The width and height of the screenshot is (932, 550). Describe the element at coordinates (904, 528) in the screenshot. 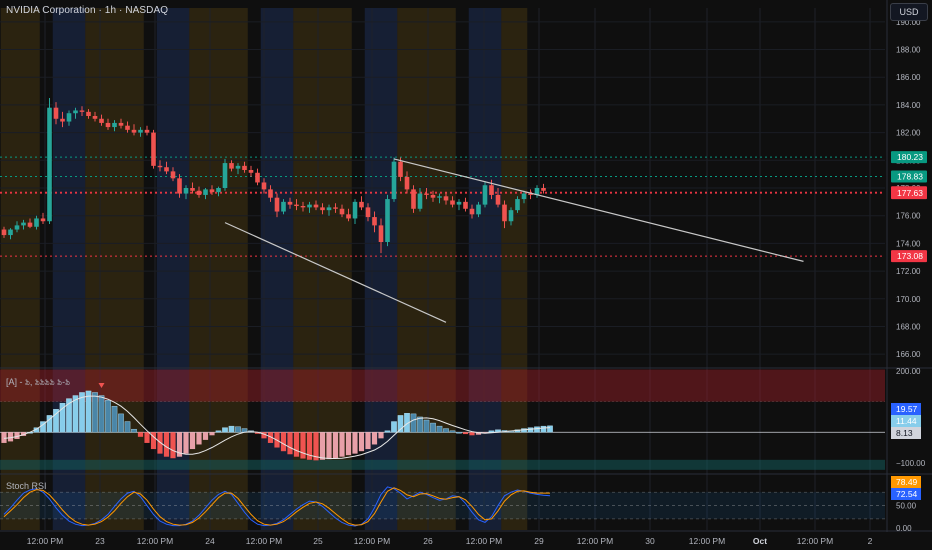

I see `rsi-axis-tick: 0.00` at that location.